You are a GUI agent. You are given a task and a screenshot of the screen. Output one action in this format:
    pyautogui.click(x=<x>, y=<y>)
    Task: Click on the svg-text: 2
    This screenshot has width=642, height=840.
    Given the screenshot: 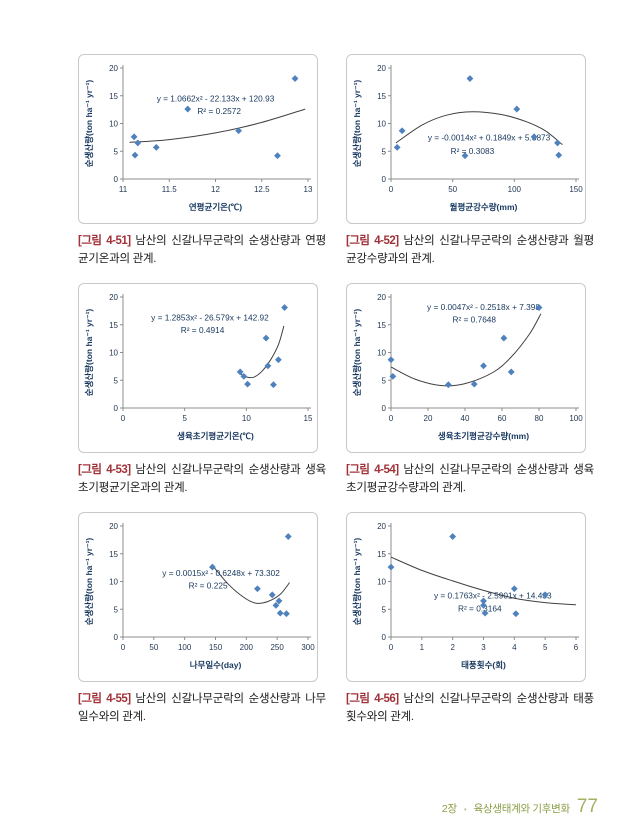 What is the action you would take?
    pyautogui.click(x=452, y=647)
    